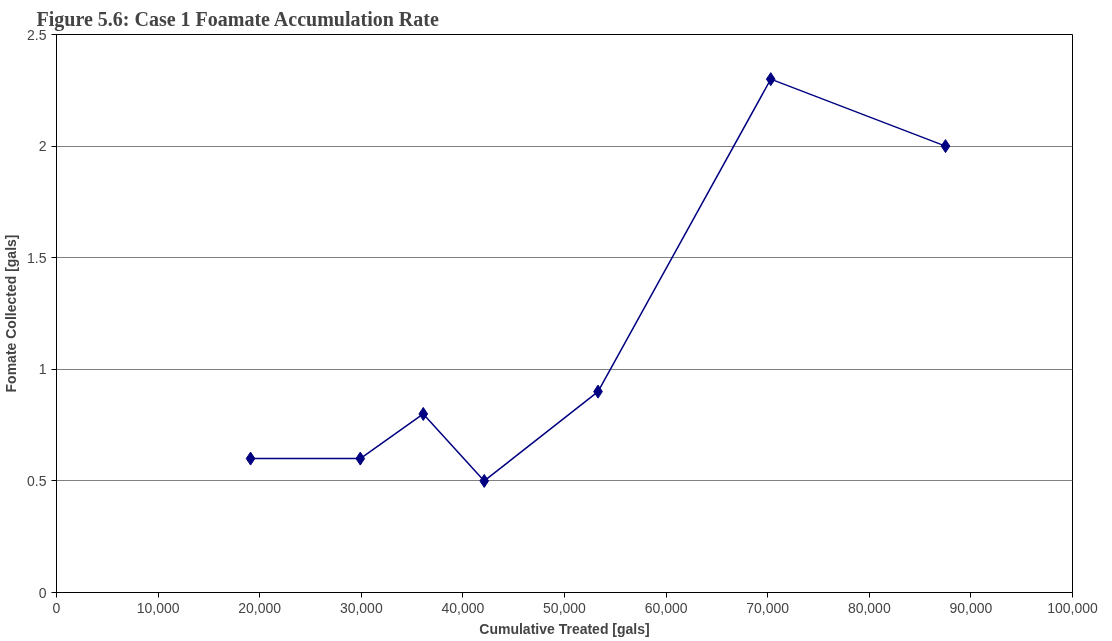 This screenshot has width=1112, height=641. Describe the element at coordinates (565, 607) in the screenshot. I see `x-tick-label: 50,000` at that location.